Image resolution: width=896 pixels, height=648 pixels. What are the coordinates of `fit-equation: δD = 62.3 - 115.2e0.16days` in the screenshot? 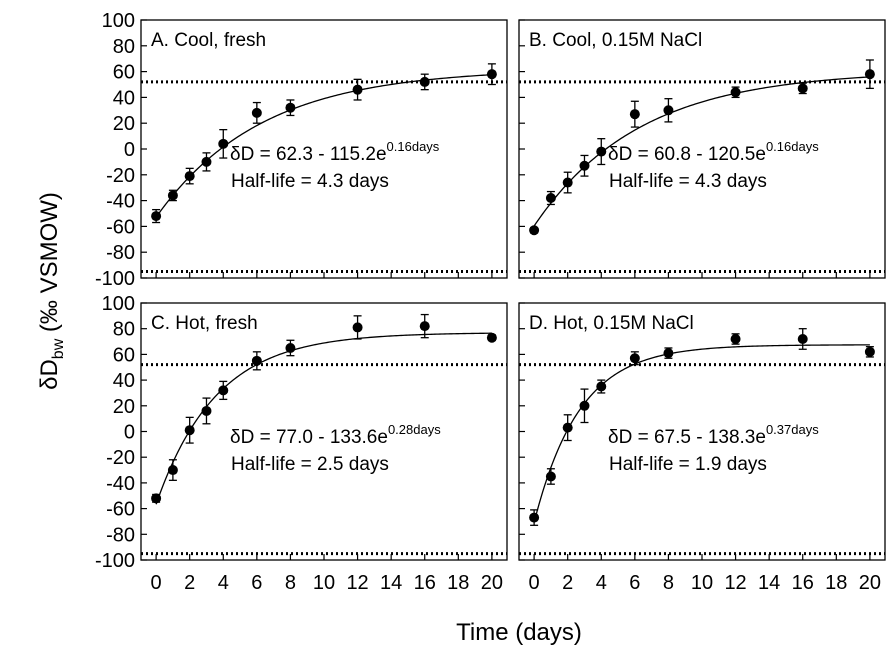 It's located at (335, 152).